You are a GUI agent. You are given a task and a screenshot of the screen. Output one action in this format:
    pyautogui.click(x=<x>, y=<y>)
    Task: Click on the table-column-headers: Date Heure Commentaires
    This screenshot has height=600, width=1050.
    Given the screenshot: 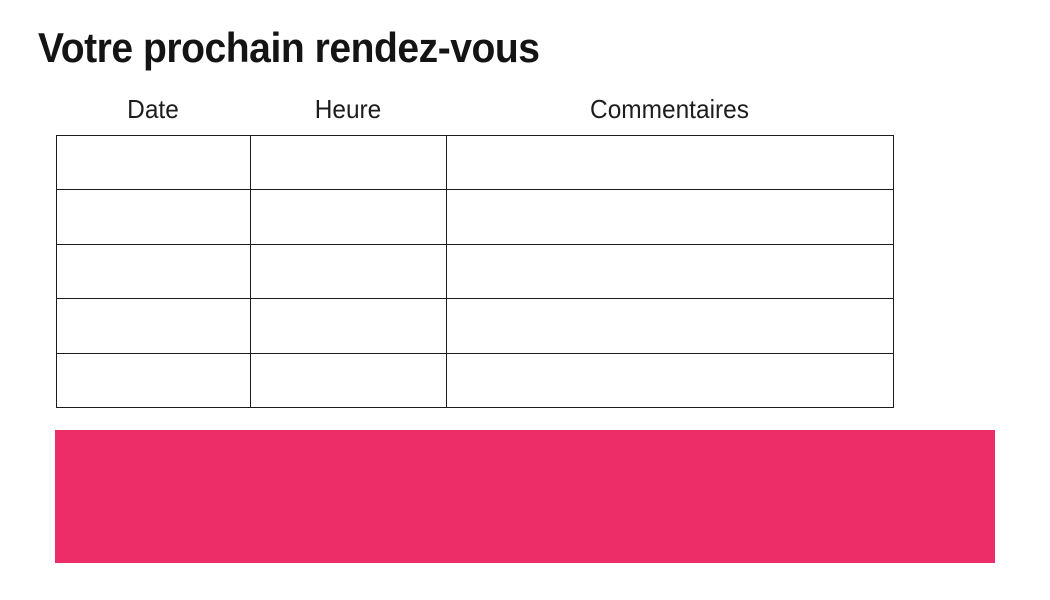 What is the action you would take?
    pyautogui.click(x=474, y=109)
    